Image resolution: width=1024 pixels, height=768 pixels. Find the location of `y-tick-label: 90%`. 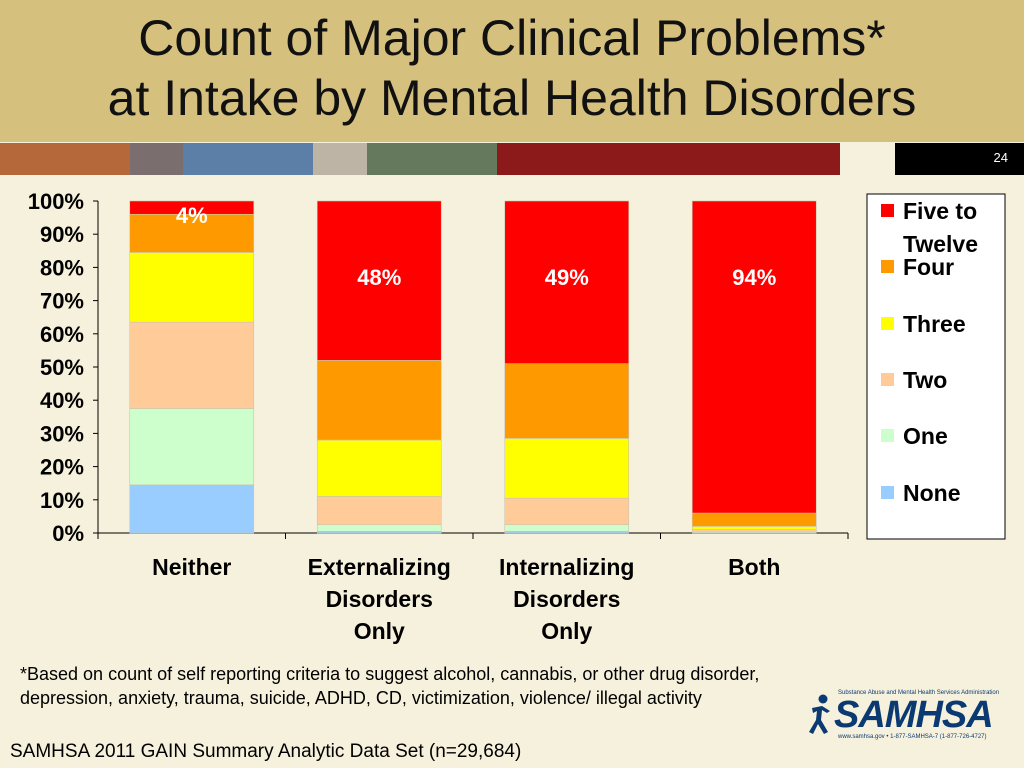

y-tick-label: 90% is located at coordinates (62, 234).